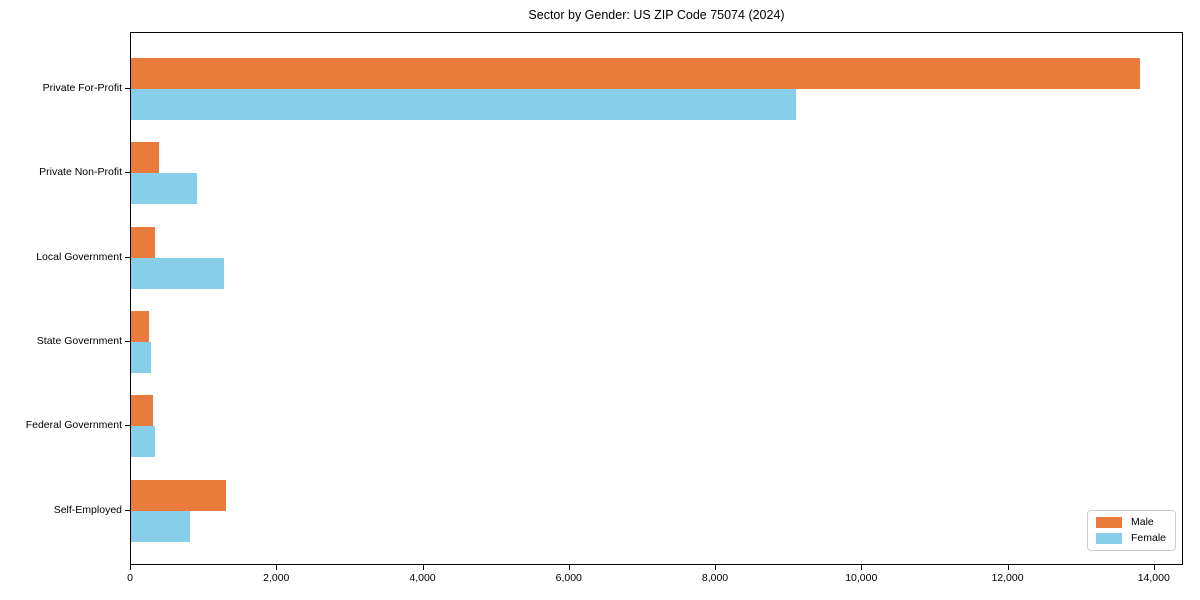 The width and height of the screenshot is (1200, 600). I want to click on y-tick-label-federal-government: Federal Government, so click(73, 425).